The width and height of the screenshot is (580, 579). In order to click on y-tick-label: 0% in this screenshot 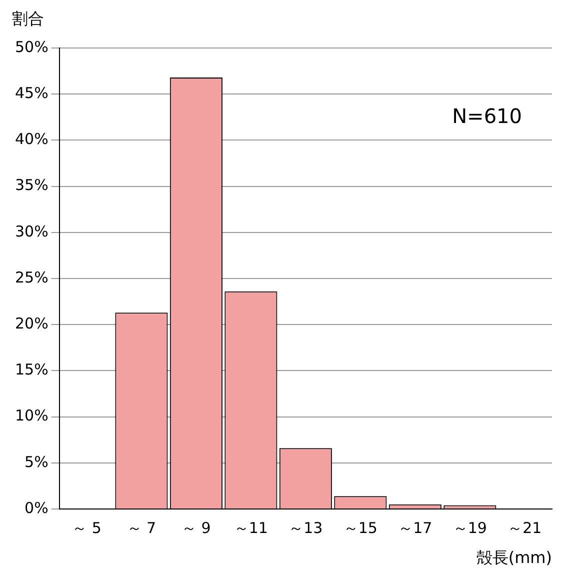, I will do `click(36, 507)`.